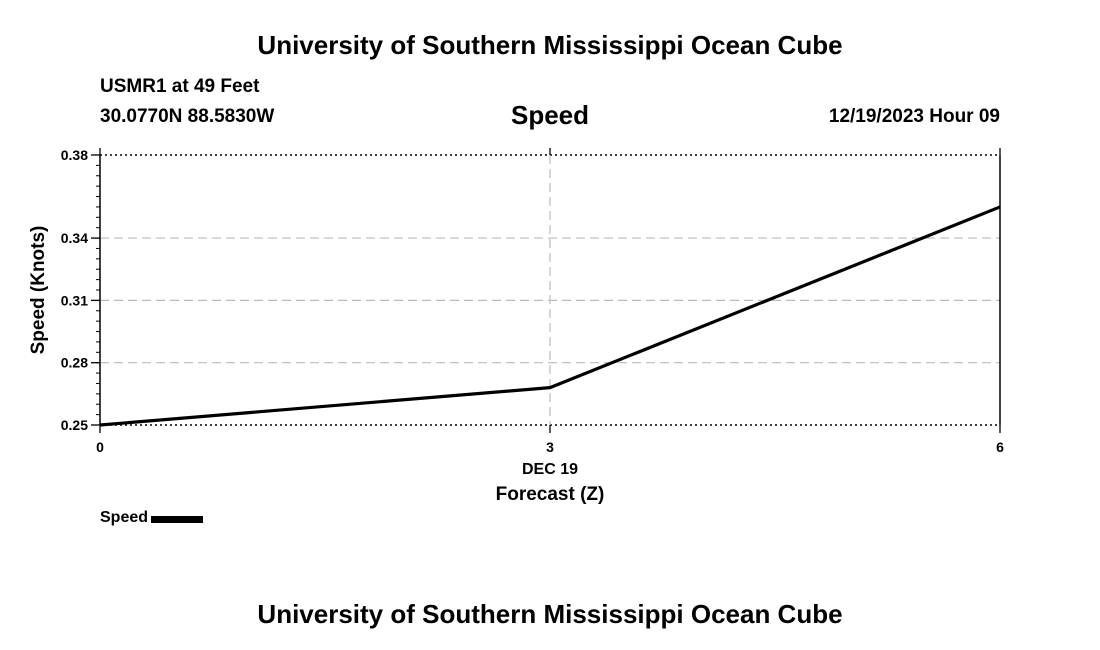  What do you see at coordinates (180, 86) in the screenshot?
I see `station-label: USMR1 at 49 Feet` at bounding box center [180, 86].